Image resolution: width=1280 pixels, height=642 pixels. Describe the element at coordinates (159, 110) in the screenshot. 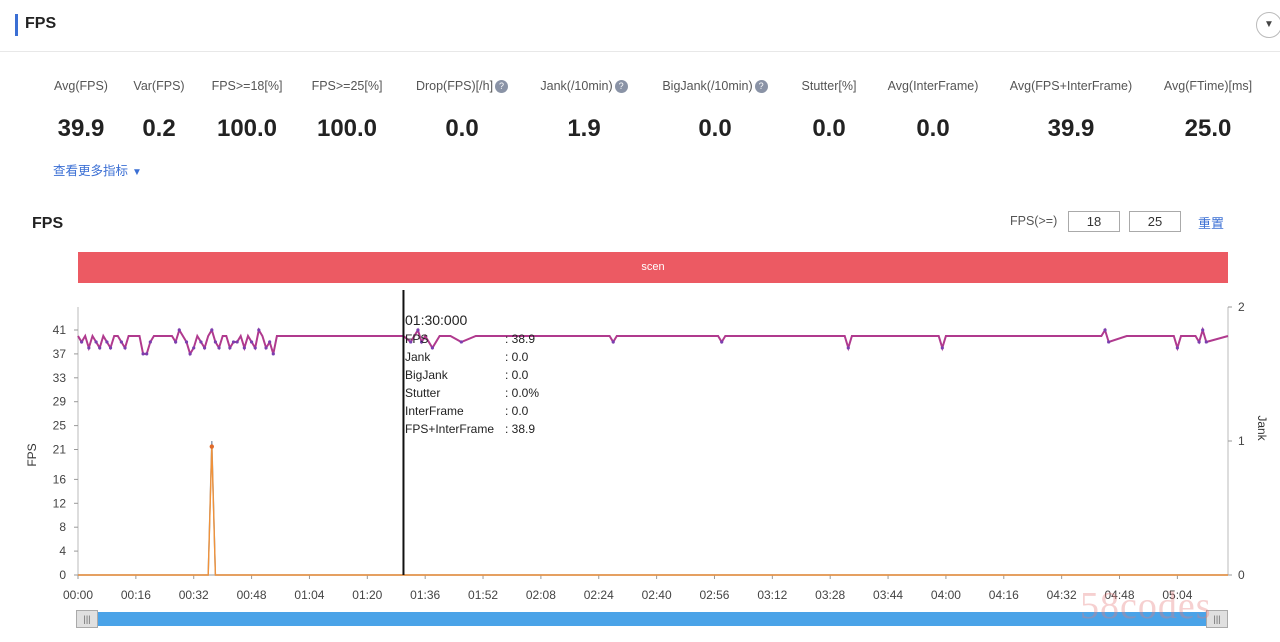

I see `metric-item: Var(FPS) 0.2` at that location.